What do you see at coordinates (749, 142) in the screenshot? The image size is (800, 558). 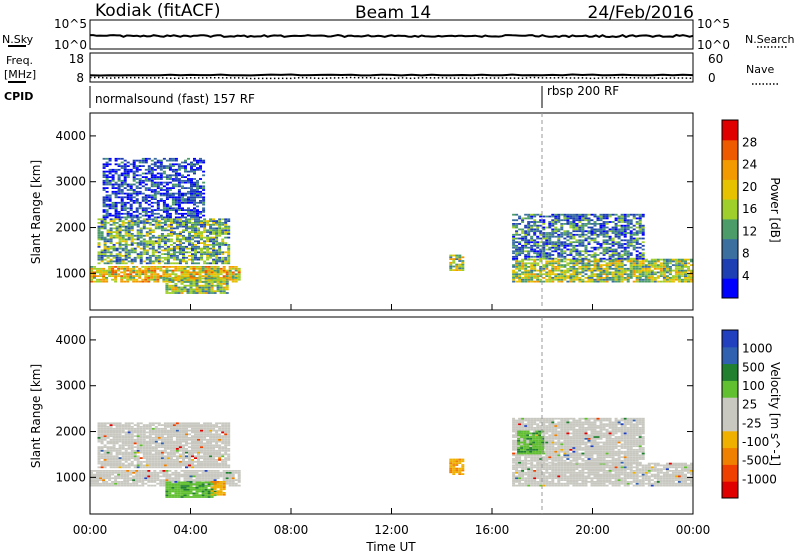 I see `power-colorbar-tick-label: 28` at bounding box center [749, 142].